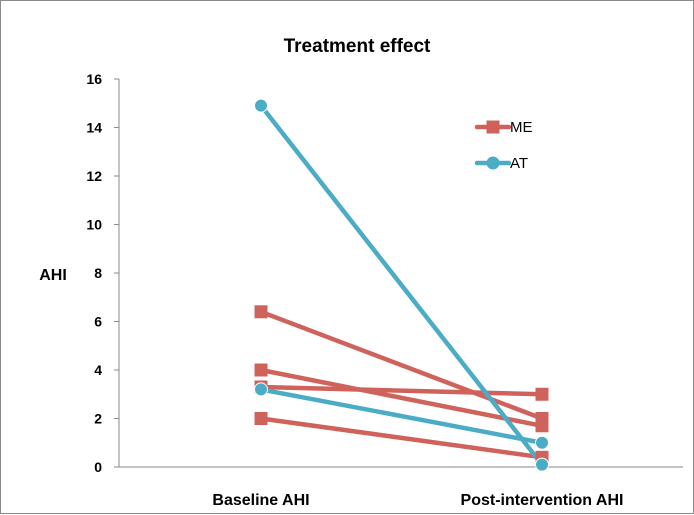 This screenshot has height=515, width=694. I want to click on y-tick-label: 2, so click(98, 419).